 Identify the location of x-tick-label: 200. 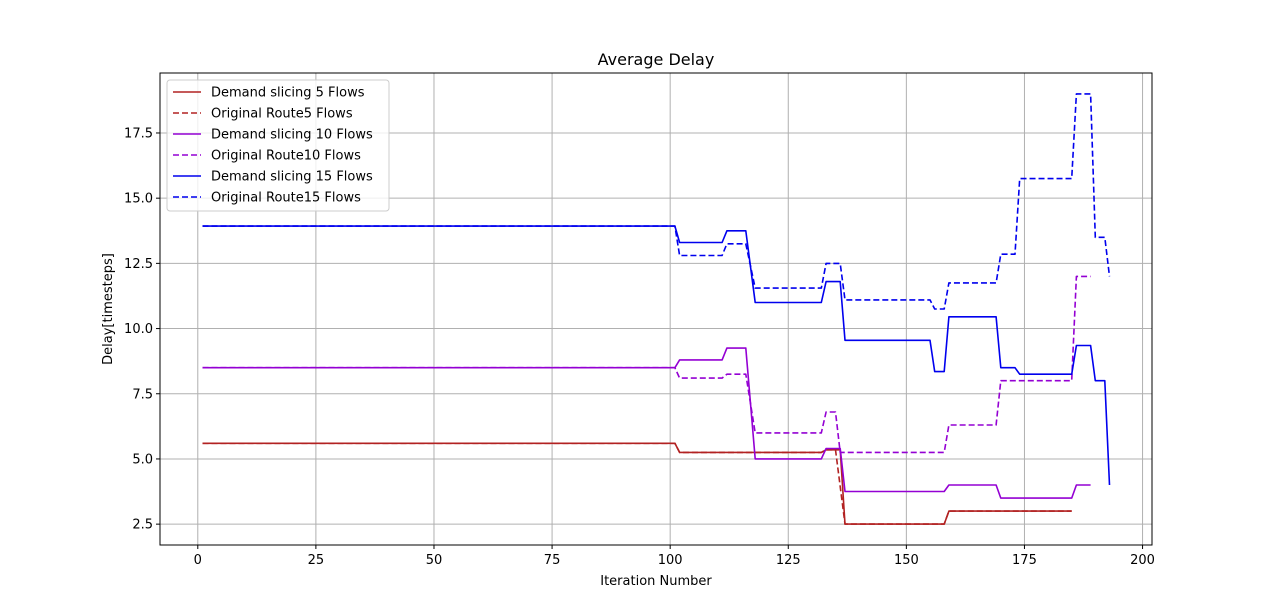
(1142, 560).